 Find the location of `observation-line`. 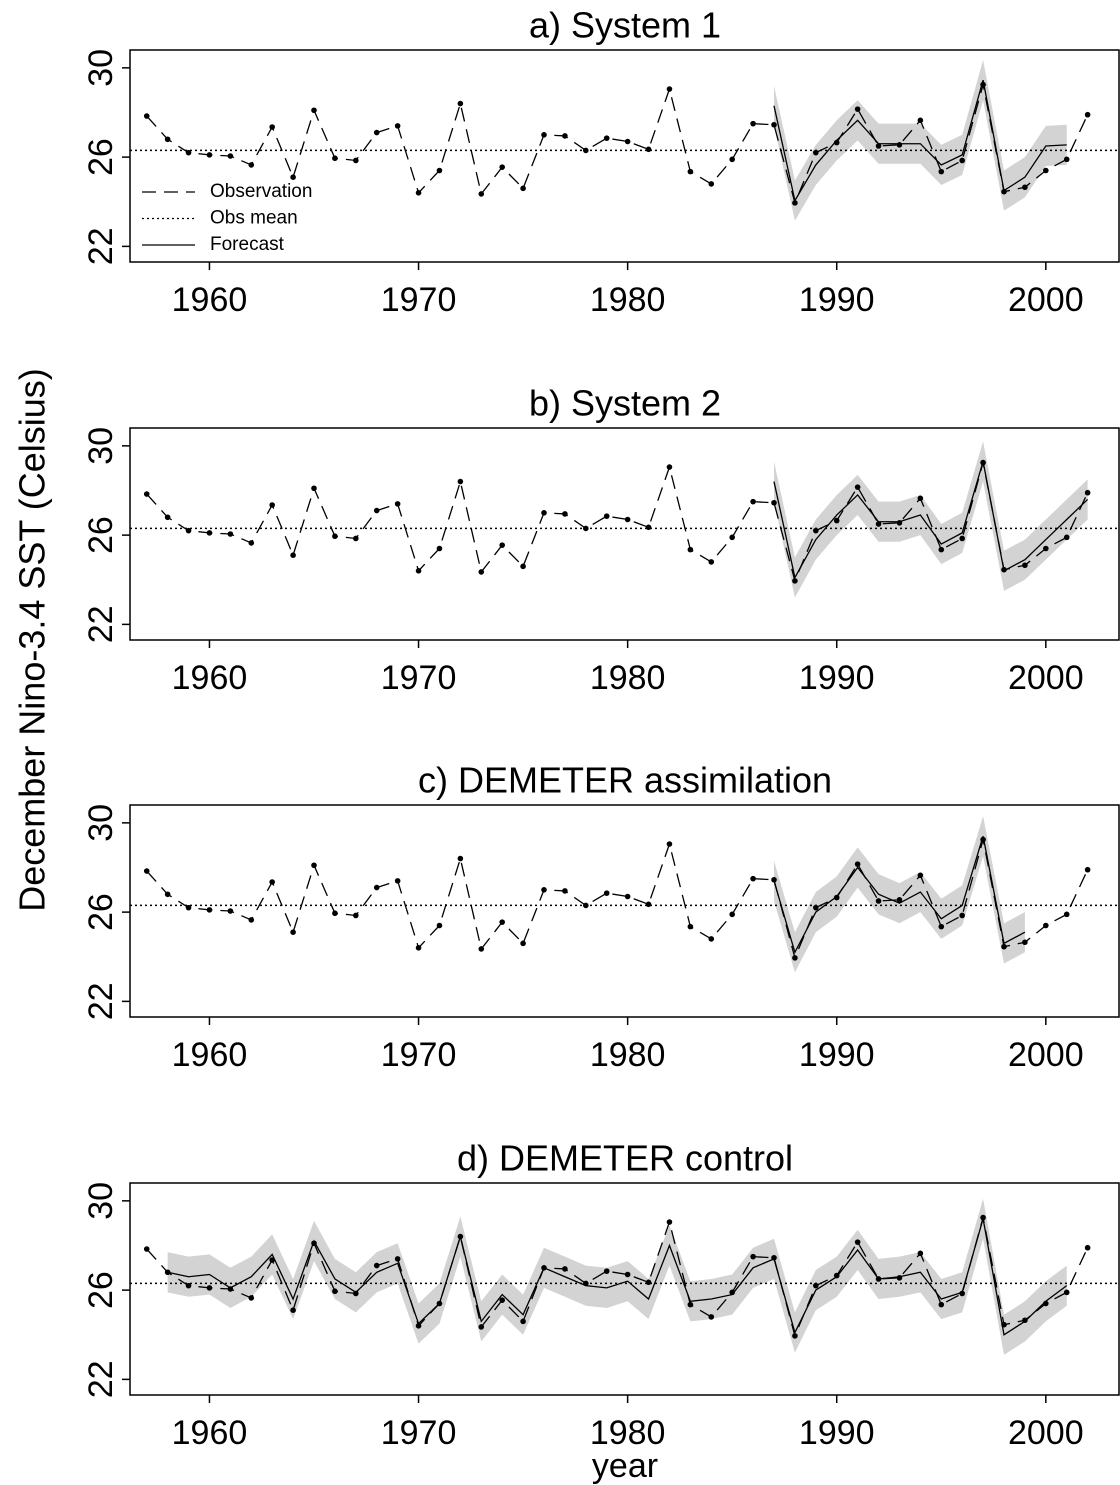

observation-line is located at coordinates (617, 522).